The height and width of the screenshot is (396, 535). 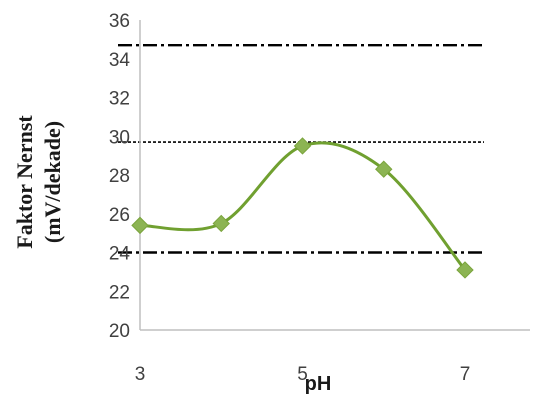 I want to click on y-tick-label: 34, so click(x=120, y=60).